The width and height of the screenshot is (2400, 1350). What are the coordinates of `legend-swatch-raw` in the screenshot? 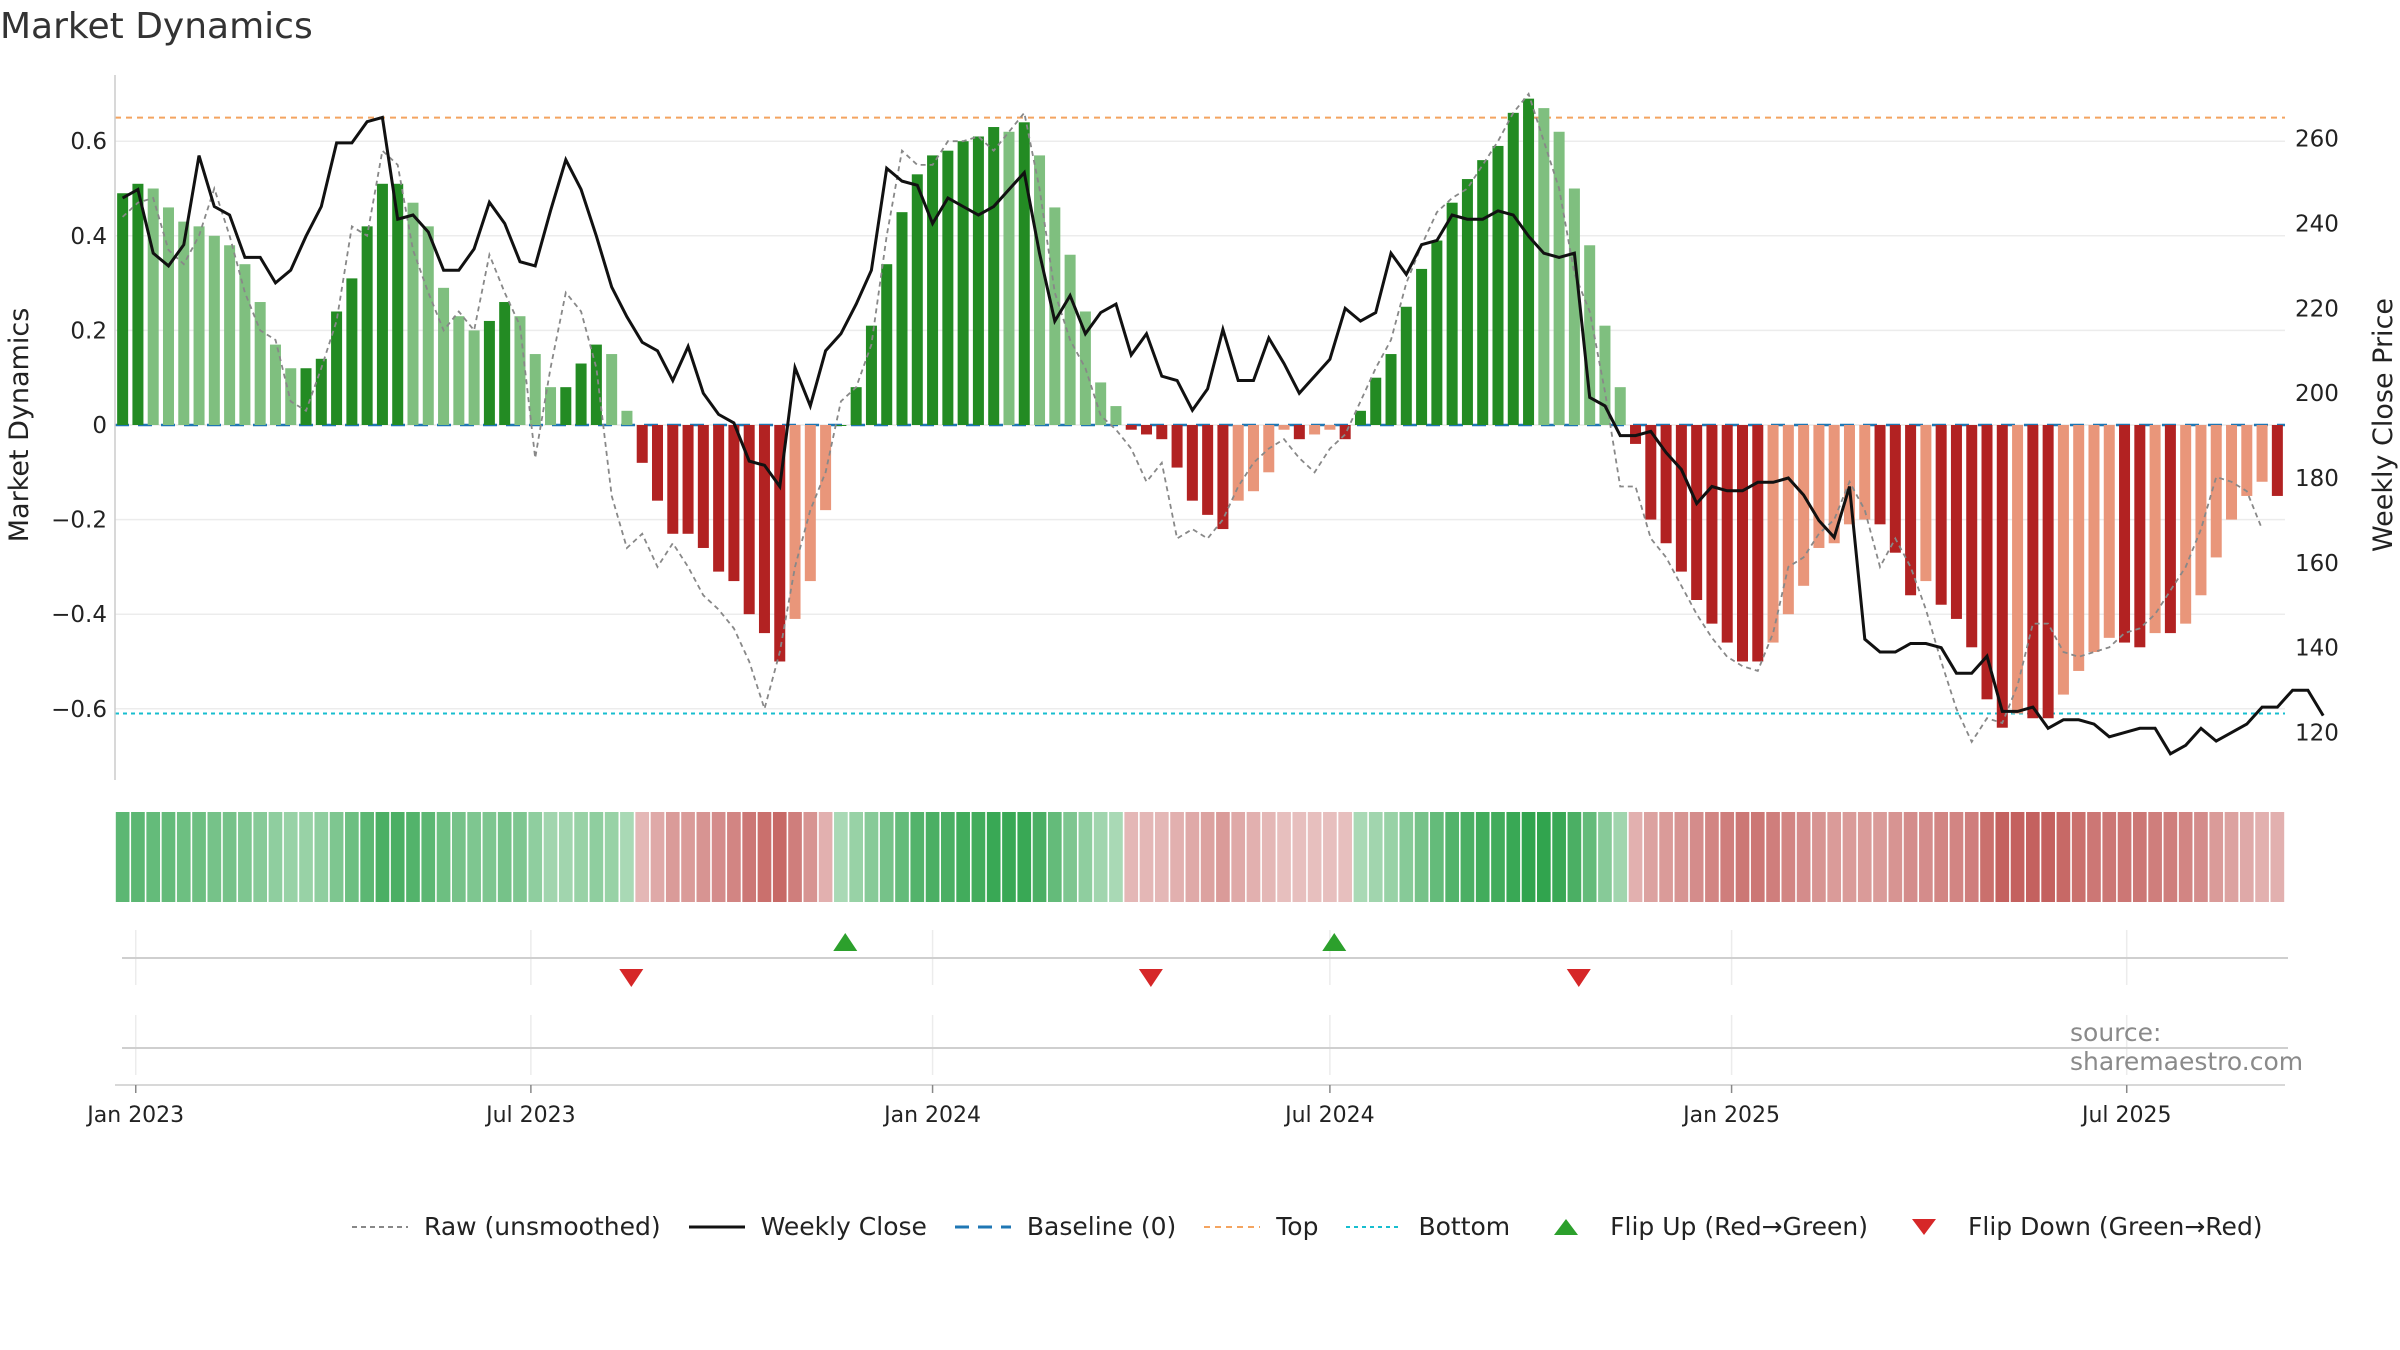 It's located at (380, 1226).